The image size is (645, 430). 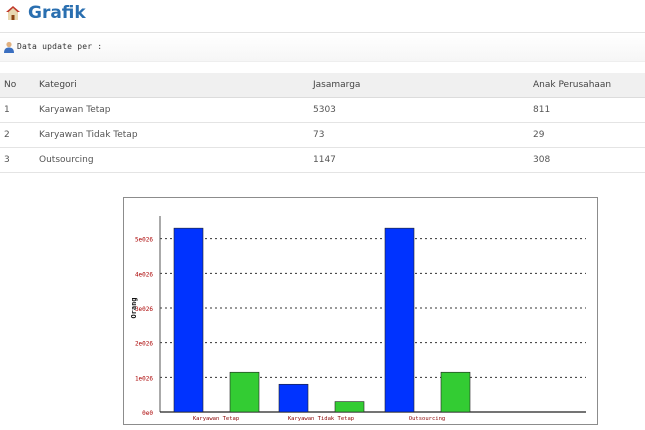 What do you see at coordinates (144, 344) in the screenshot?
I see `y-tick-label: 2e026` at bounding box center [144, 344].